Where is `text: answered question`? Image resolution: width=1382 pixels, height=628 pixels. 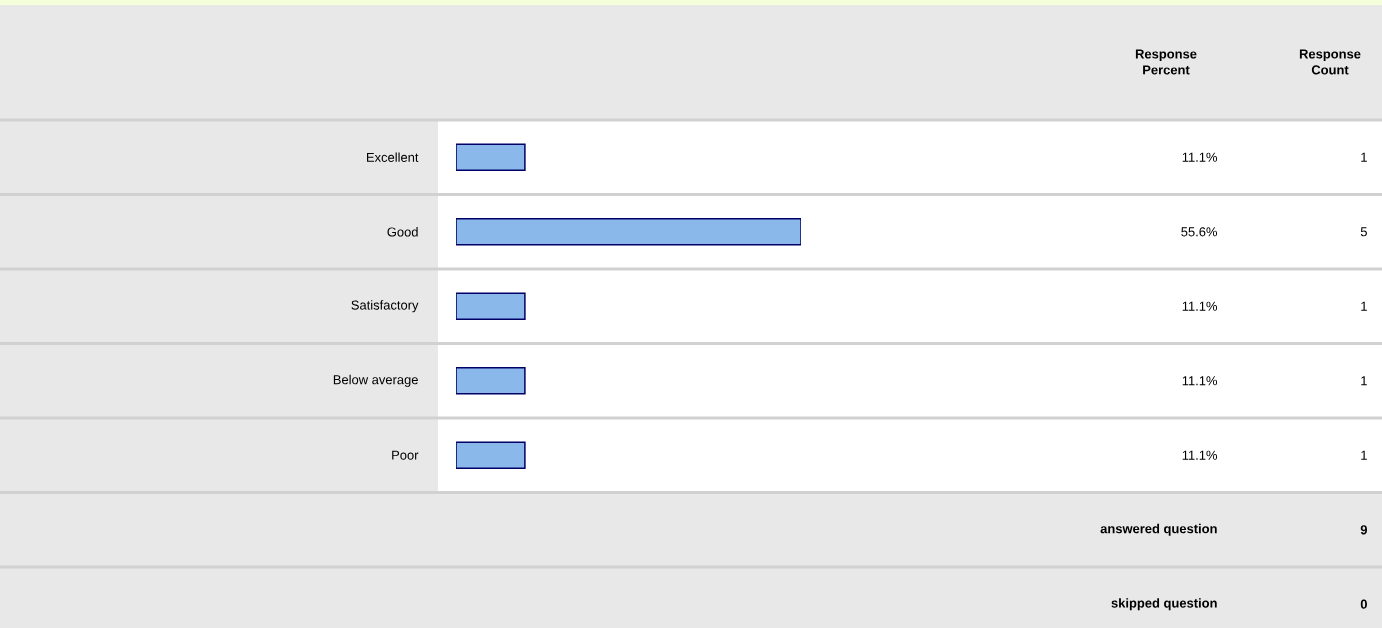
text: answered question is located at coordinates (1158, 529).